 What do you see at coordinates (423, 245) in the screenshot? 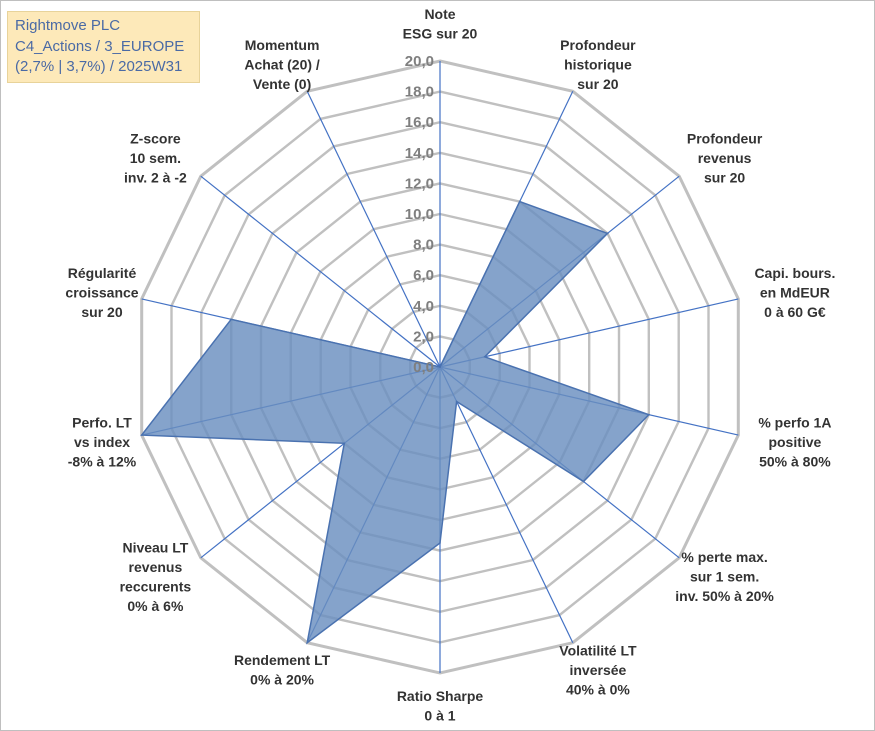
I see `tick-label-4: 8,0` at bounding box center [423, 245].